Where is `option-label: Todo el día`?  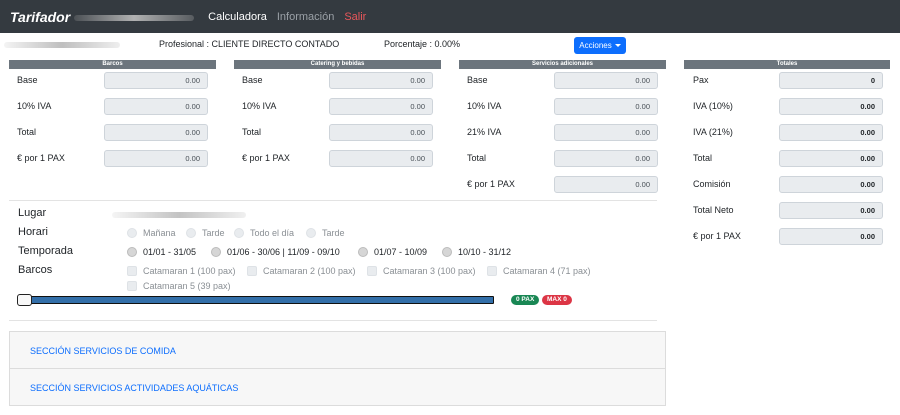 option-label: Todo el día is located at coordinates (272, 233).